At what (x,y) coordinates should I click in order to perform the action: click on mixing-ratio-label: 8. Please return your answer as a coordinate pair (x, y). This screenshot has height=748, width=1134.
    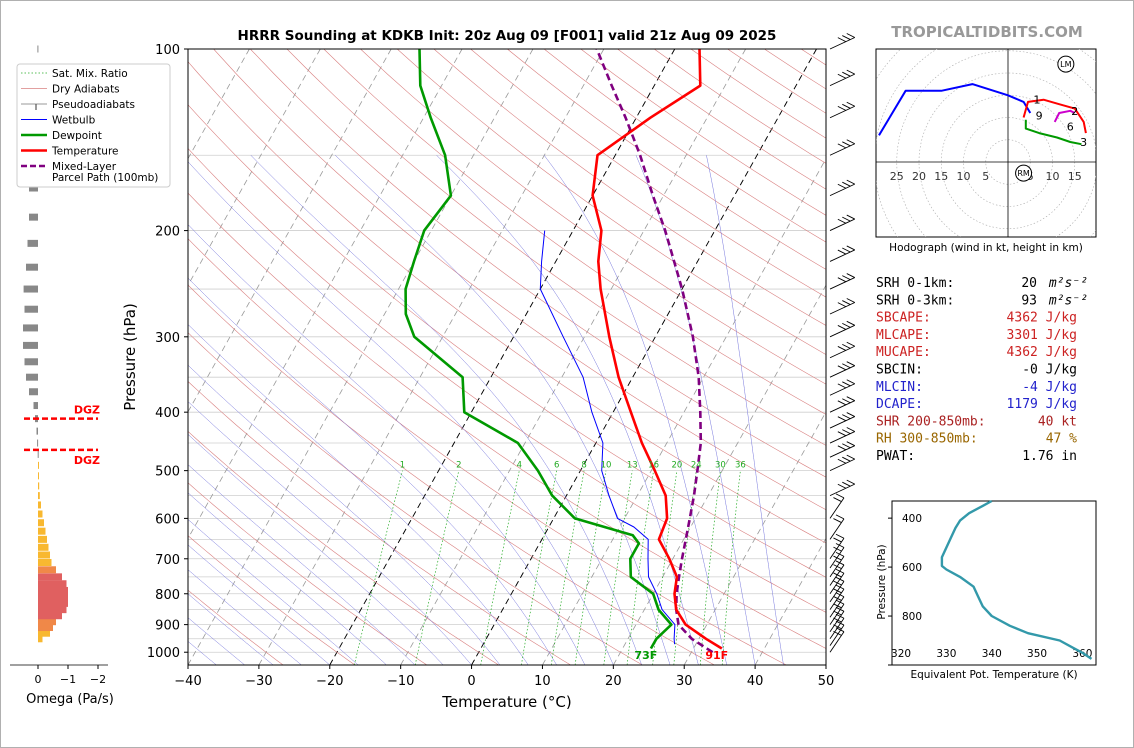
    Looking at the image, I should click on (583, 466).